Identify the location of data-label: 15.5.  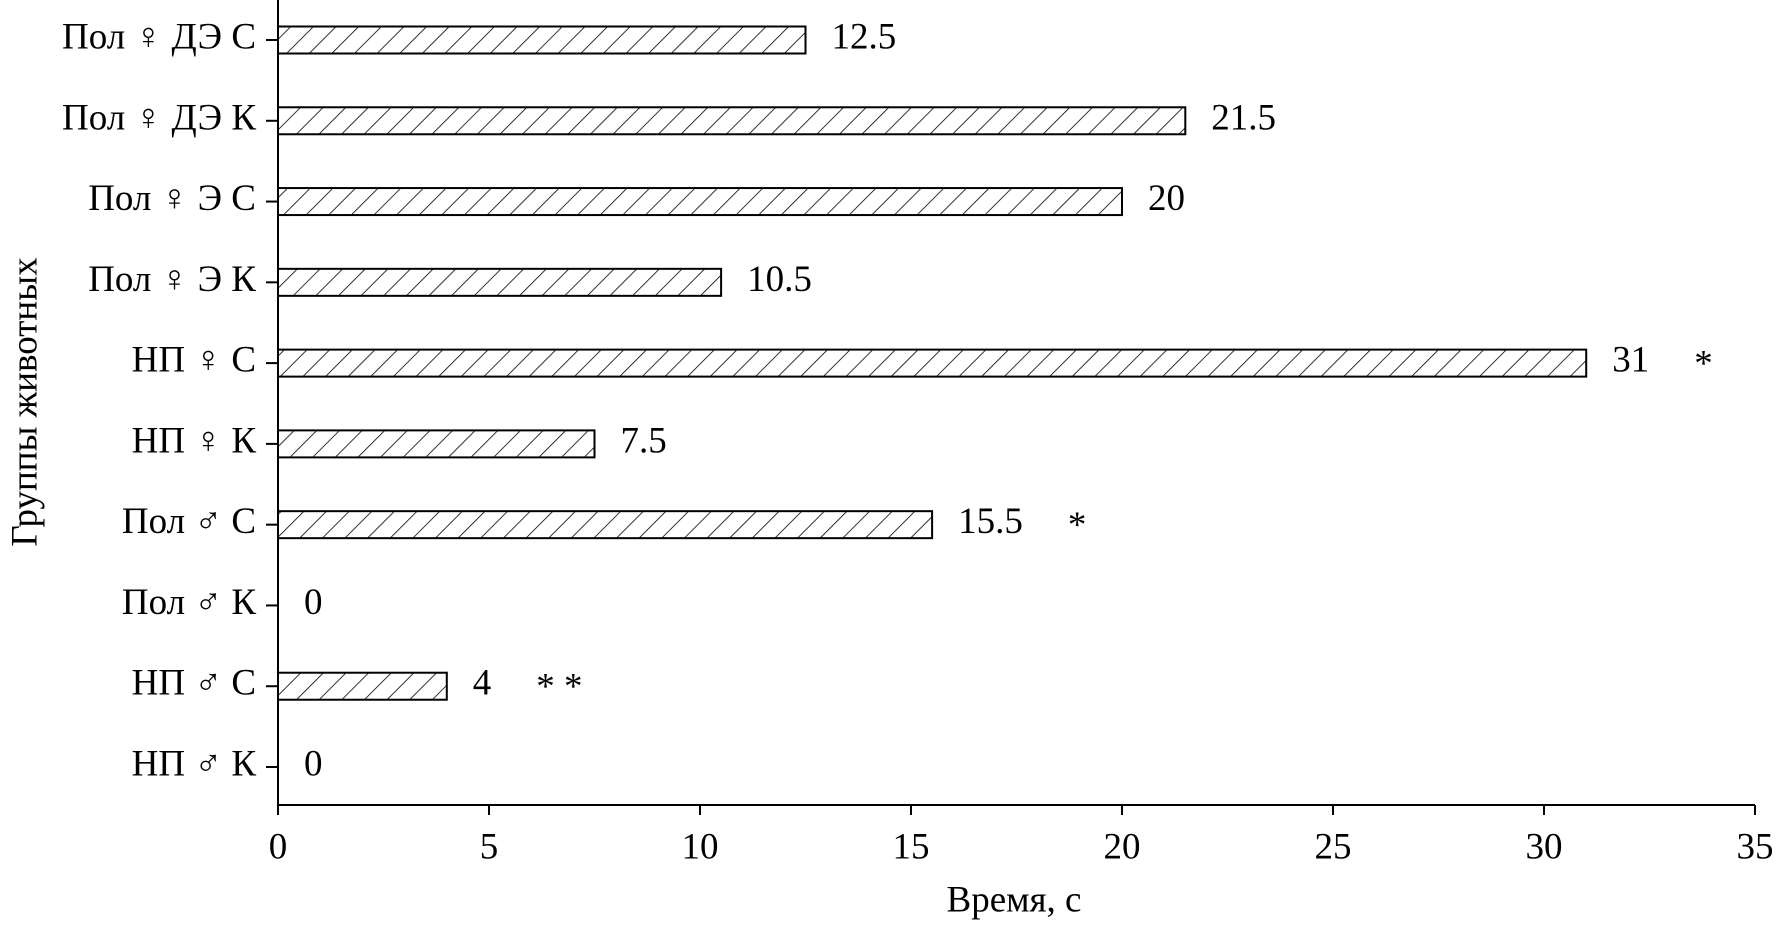
(990, 521).